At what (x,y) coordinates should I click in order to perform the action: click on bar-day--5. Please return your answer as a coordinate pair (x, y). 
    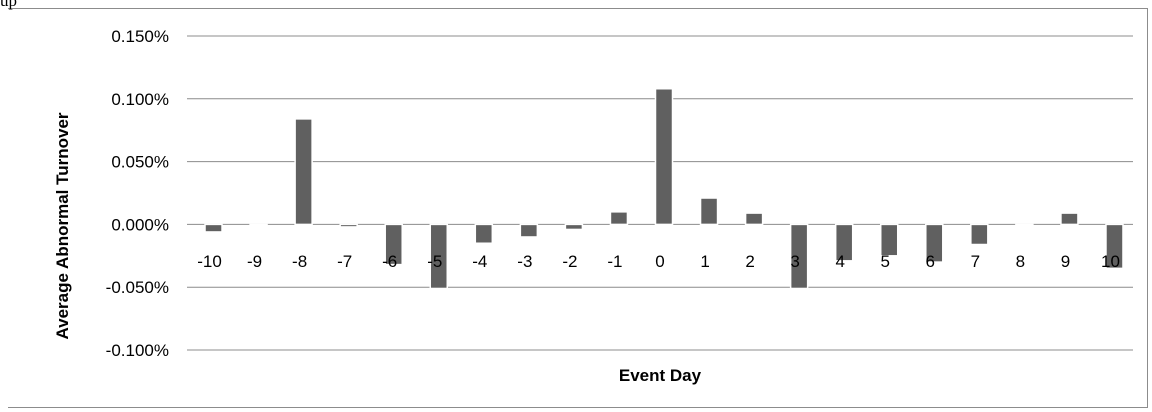
    Looking at the image, I should click on (439, 256).